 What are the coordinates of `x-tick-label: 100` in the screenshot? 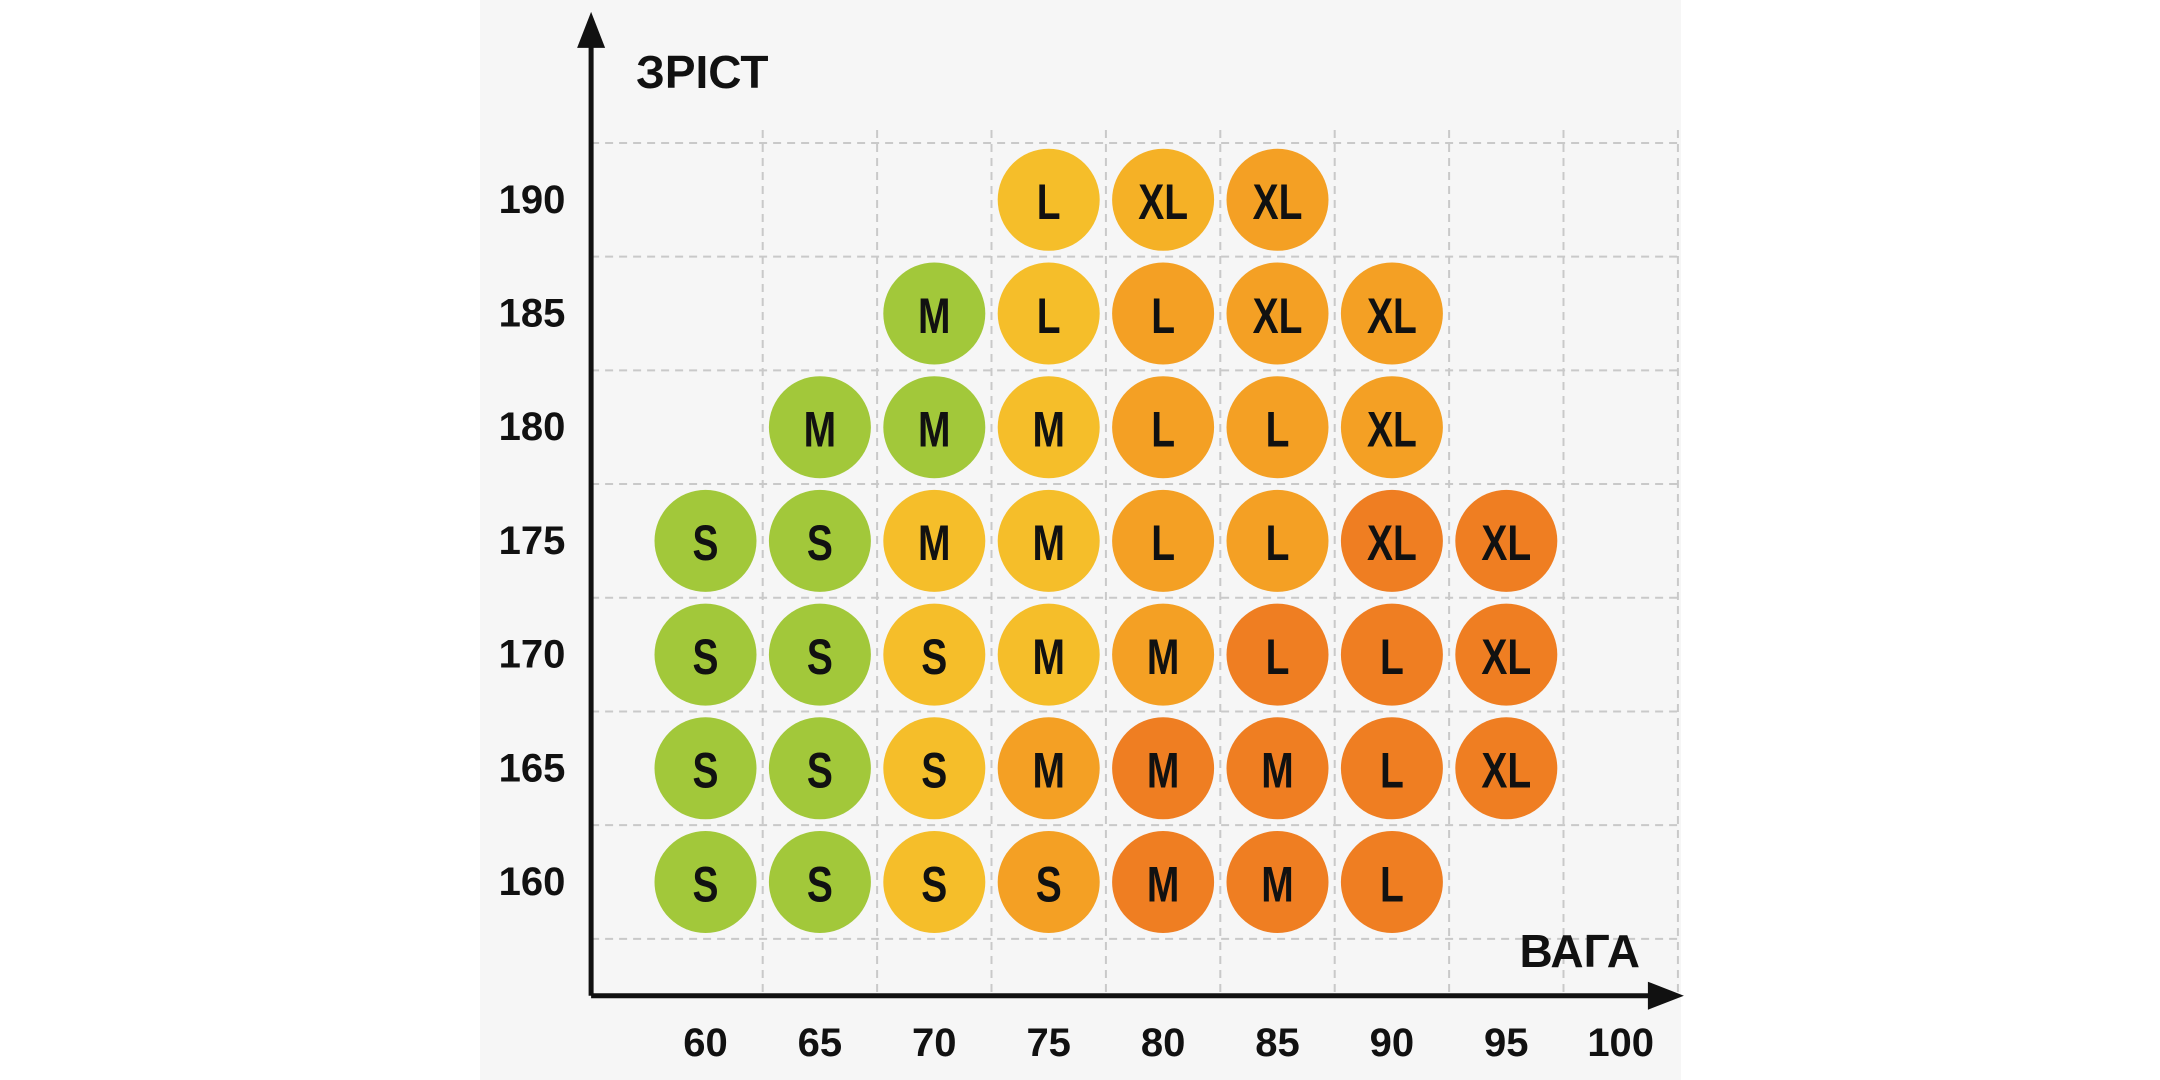 It's located at (1620, 1043).